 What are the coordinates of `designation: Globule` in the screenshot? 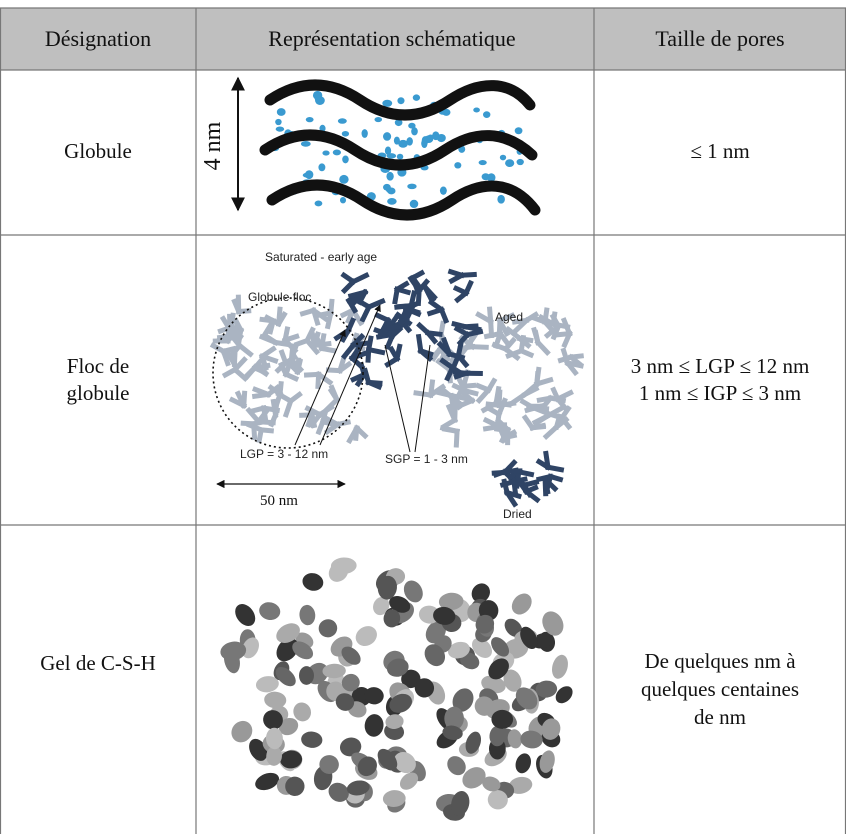 It's located at (98, 151).